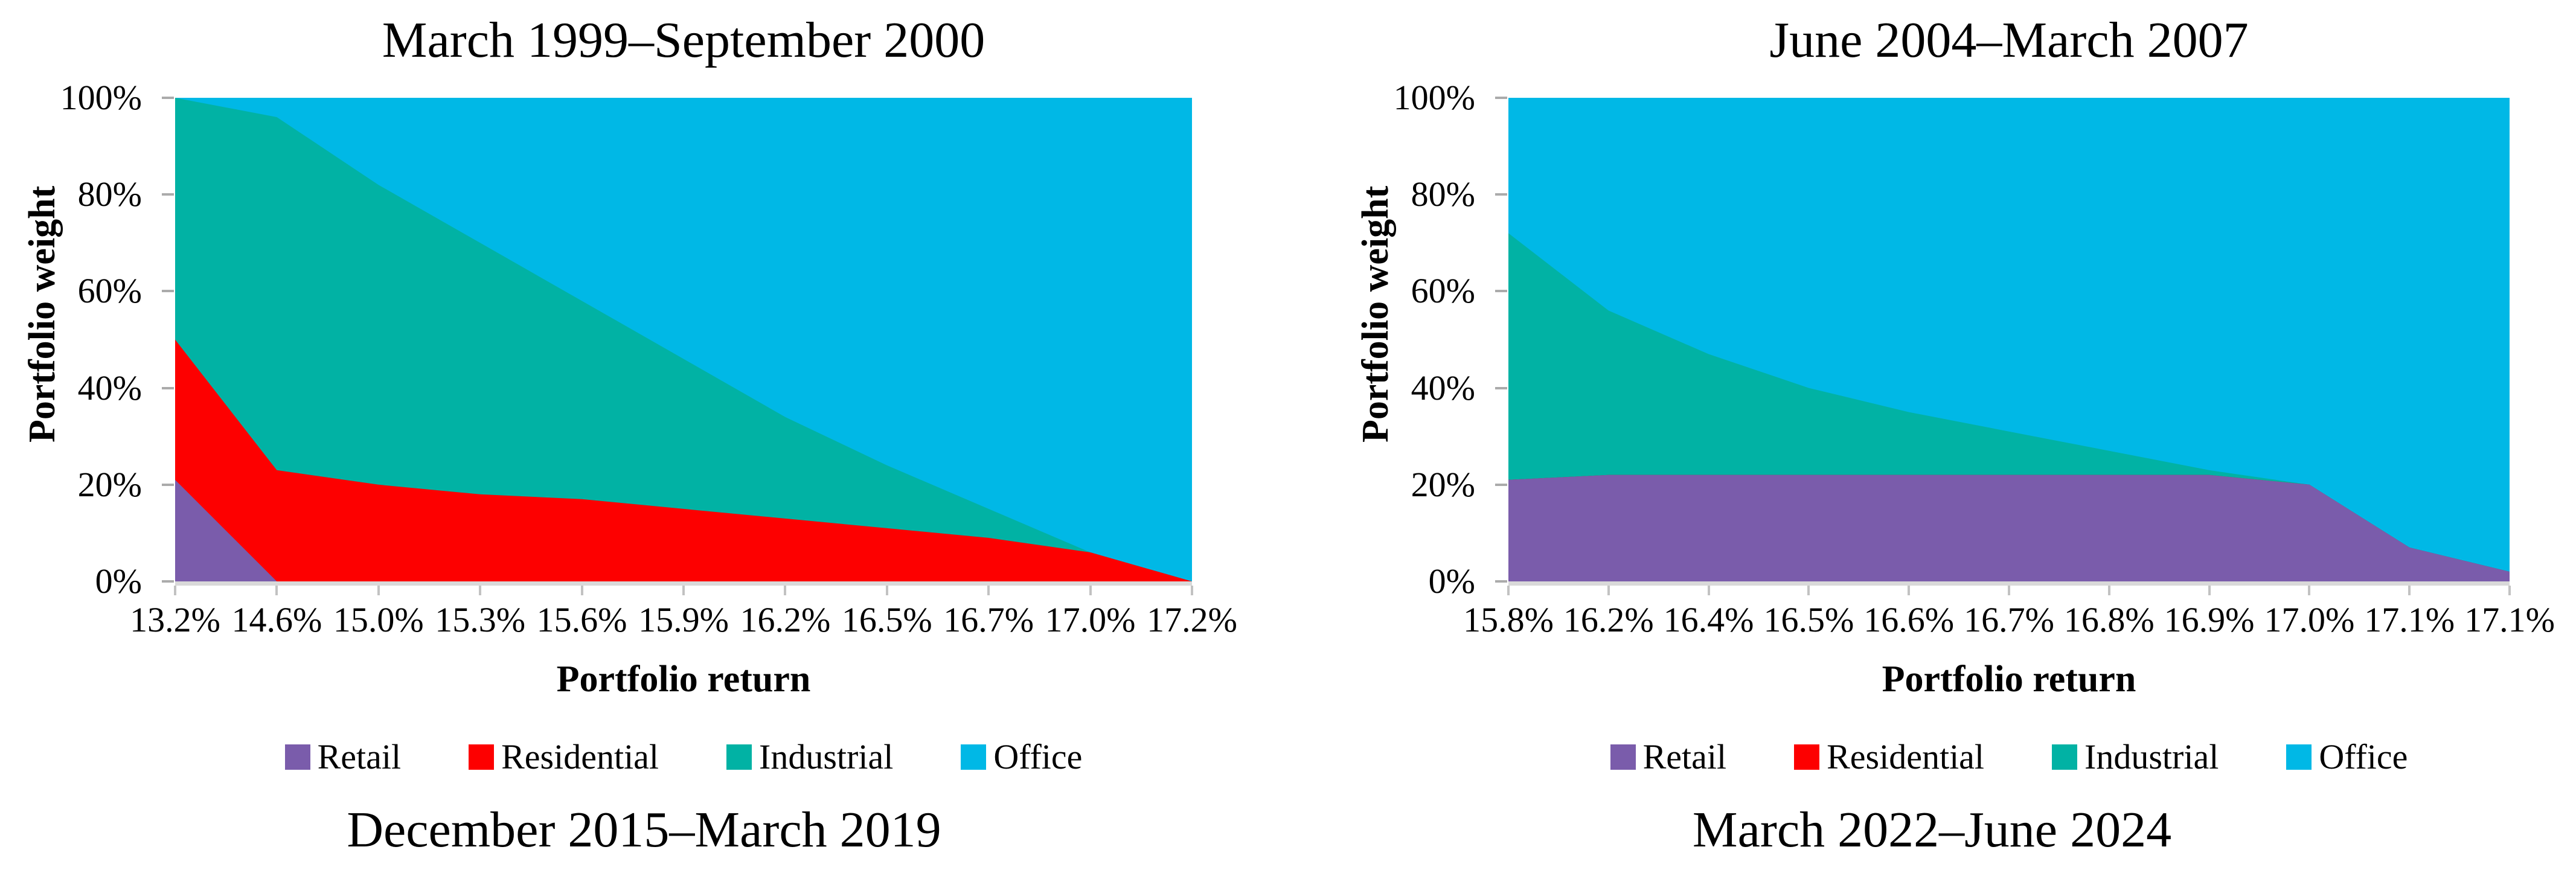  Describe the element at coordinates (1508, 619) in the screenshot. I see `x-tick-label: 15.8%` at that location.